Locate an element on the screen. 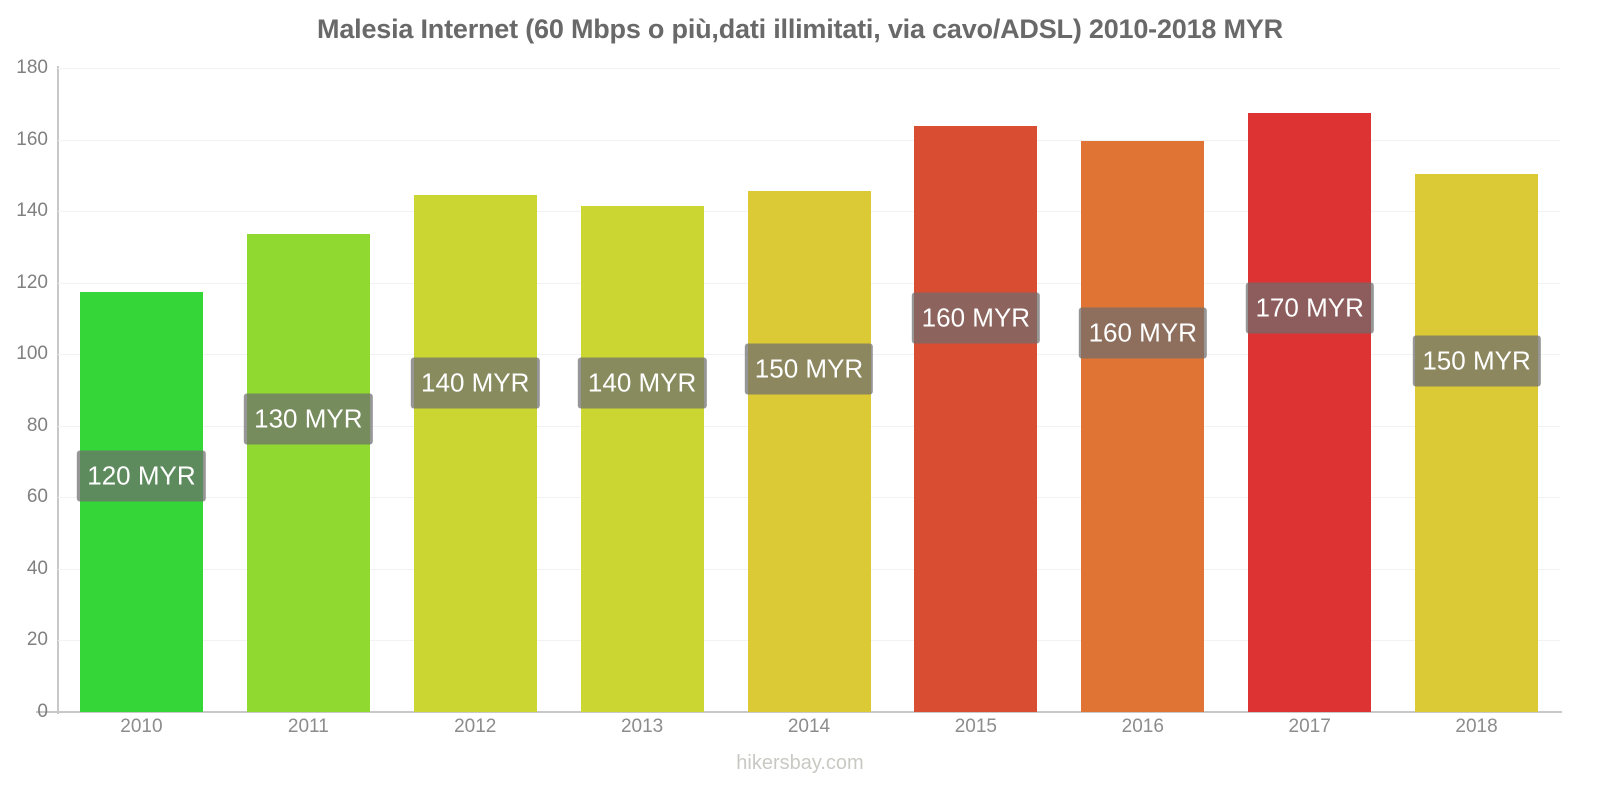 The height and width of the screenshot is (800, 1600). bar-value-label: 130 MYR is located at coordinates (308, 419).